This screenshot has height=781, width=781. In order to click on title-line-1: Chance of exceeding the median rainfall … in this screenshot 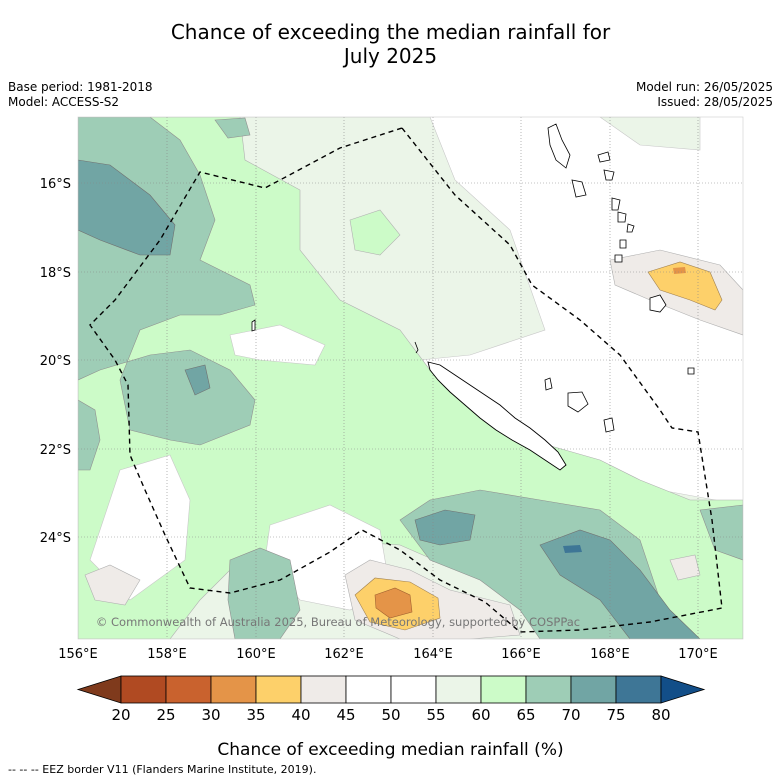, I will do `click(390, 32)`.